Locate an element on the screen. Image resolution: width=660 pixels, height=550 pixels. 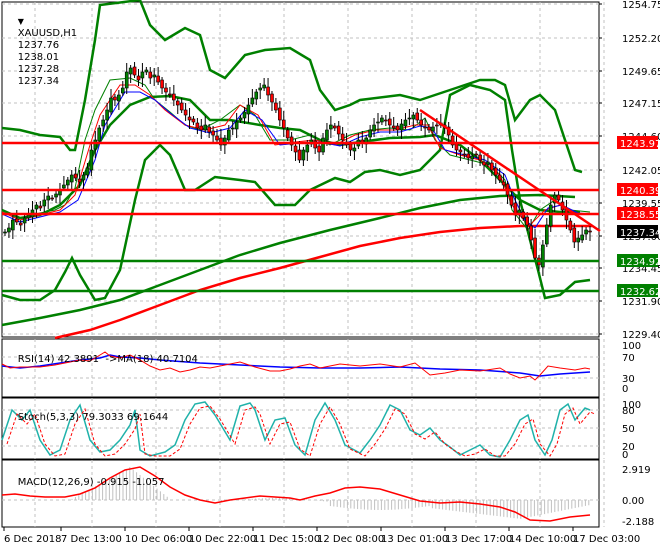
stoch-tick-label: 80 is located at coordinates (628, 411).